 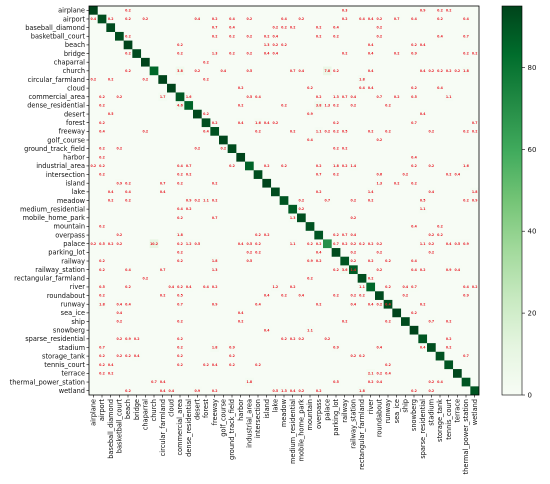 What do you see at coordinates (215, 412) in the screenshot?
I see `column-label: freeway` at bounding box center [215, 412].